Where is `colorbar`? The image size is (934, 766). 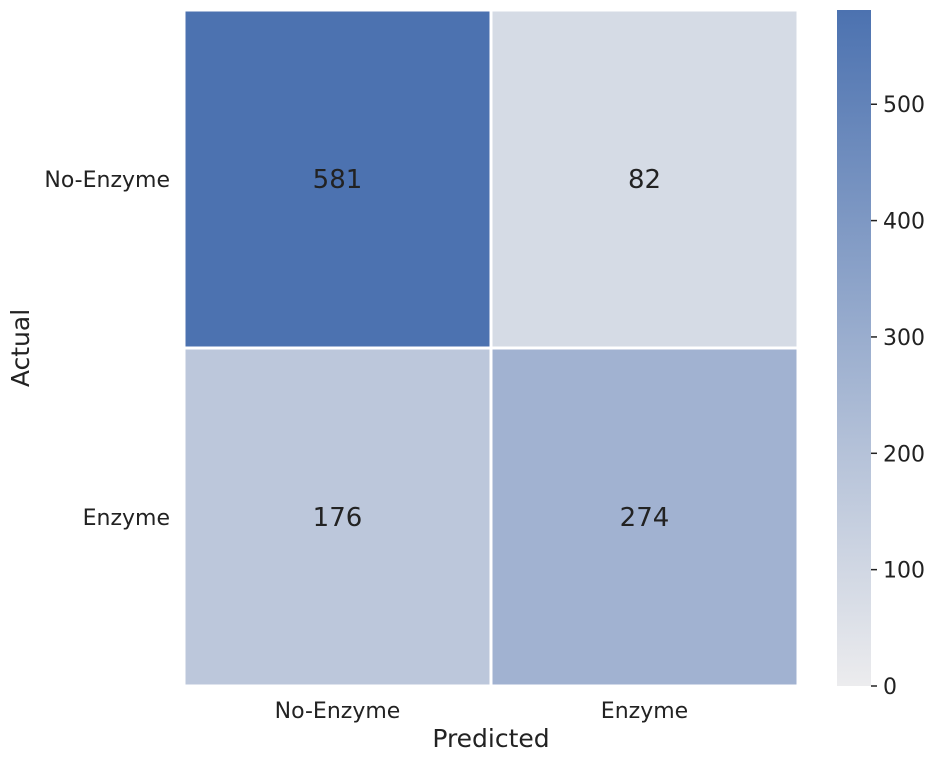
colorbar is located at coordinates (854, 348).